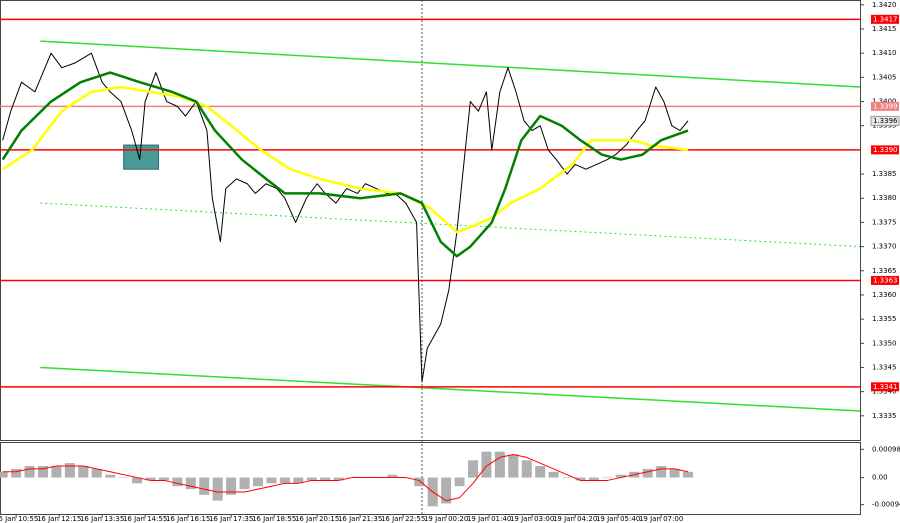 Image resolution: width=900 pixels, height=523 pixels. I want to click on y-tick-label: 1.3375, so click(884, 222).